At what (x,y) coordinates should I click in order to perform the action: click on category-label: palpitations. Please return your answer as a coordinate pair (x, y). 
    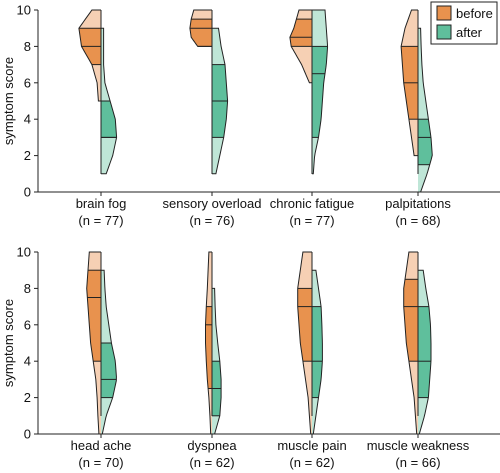
    Looking at the image, I should click on (418, 203).